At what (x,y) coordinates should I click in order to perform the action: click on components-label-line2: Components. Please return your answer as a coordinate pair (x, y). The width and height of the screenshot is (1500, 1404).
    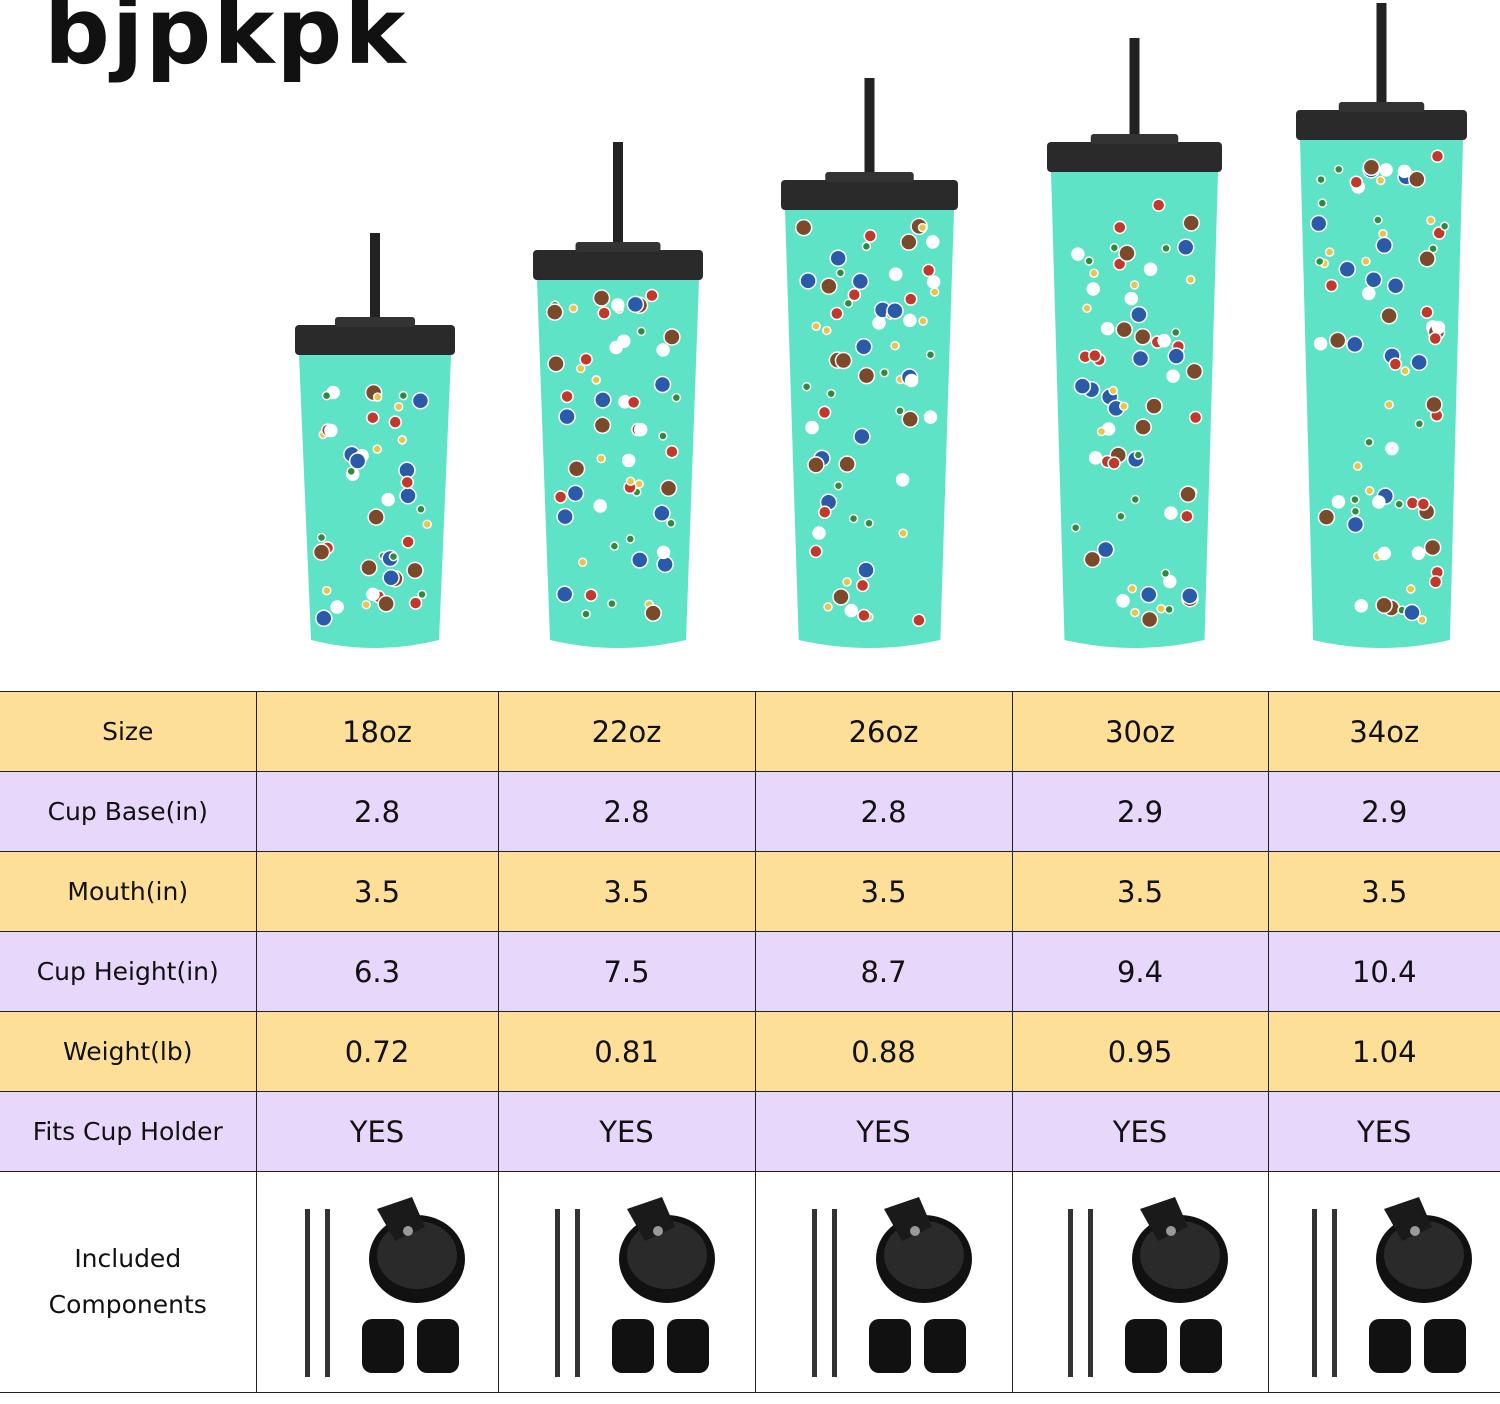
    Looking at the image, I should click on (127, 1304).